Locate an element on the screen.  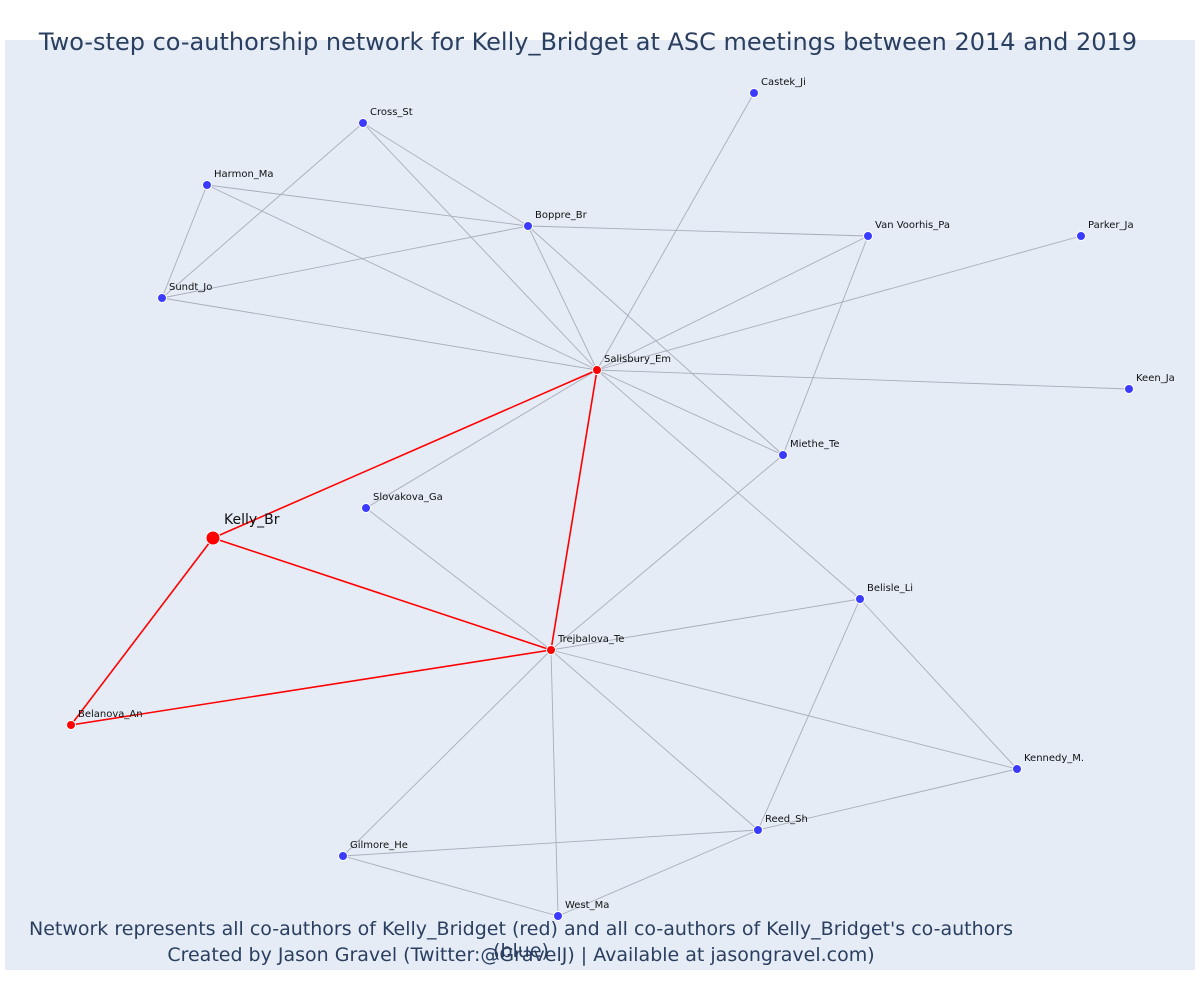
node-label-miethe-te: Miethe_Te is located at coordinates (815, 444).